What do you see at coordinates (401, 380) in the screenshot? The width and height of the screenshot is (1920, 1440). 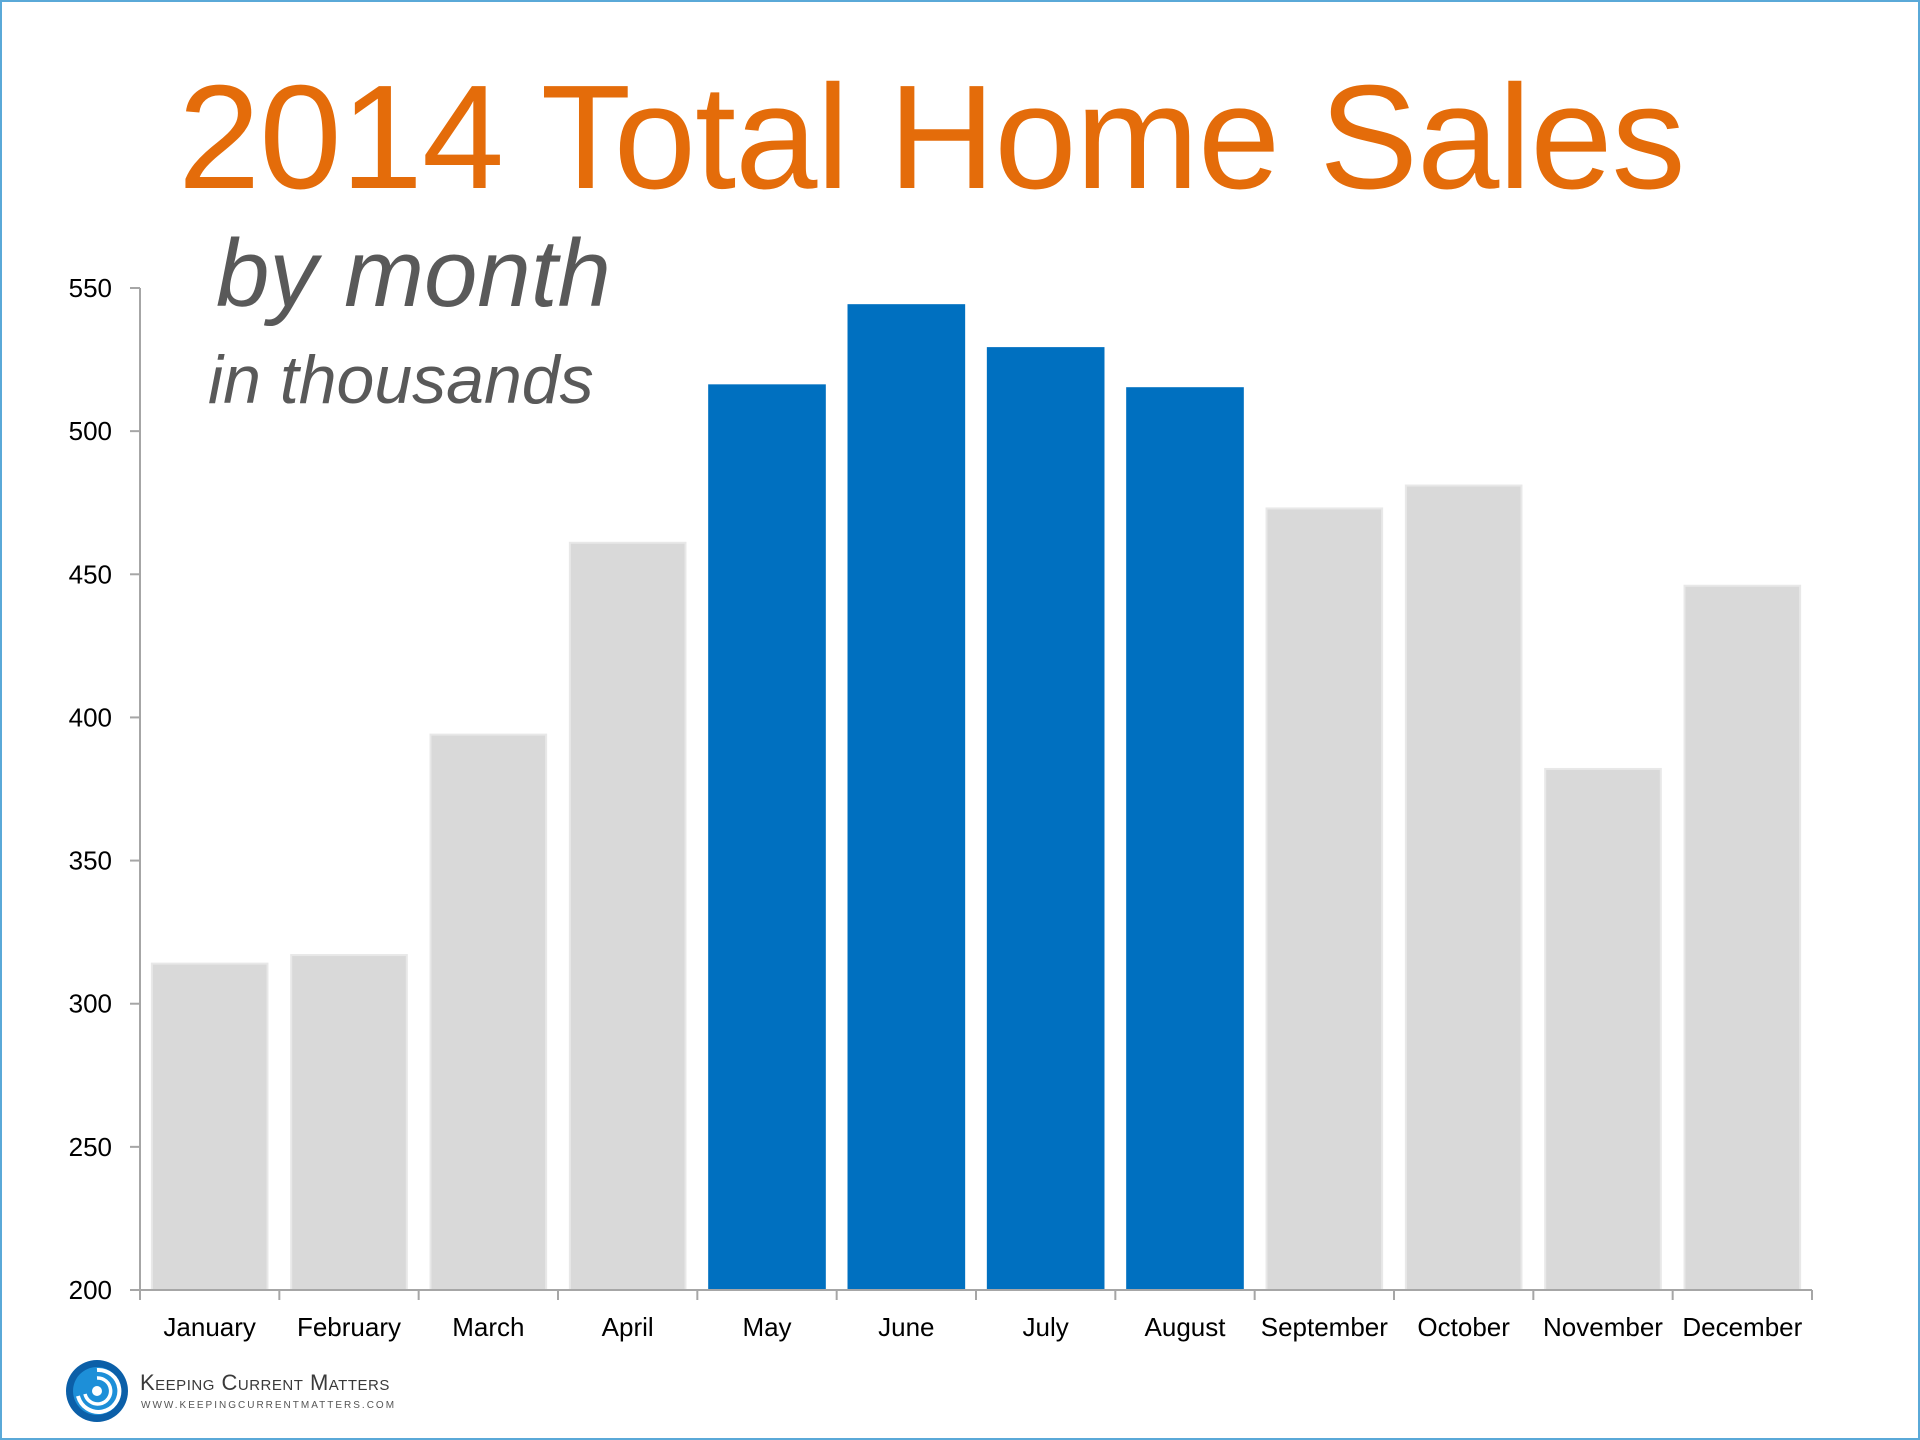 I see `unit-note: in thousands` at bounding box center [401, 380].